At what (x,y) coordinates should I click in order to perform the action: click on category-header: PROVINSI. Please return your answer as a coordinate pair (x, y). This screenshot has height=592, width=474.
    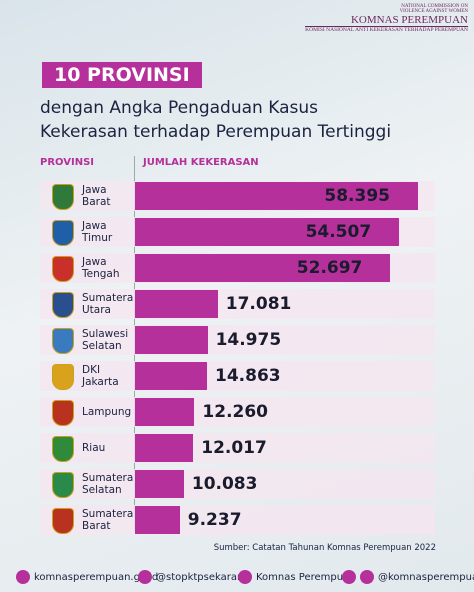
    Looking at the image, I should click on (67, 162).